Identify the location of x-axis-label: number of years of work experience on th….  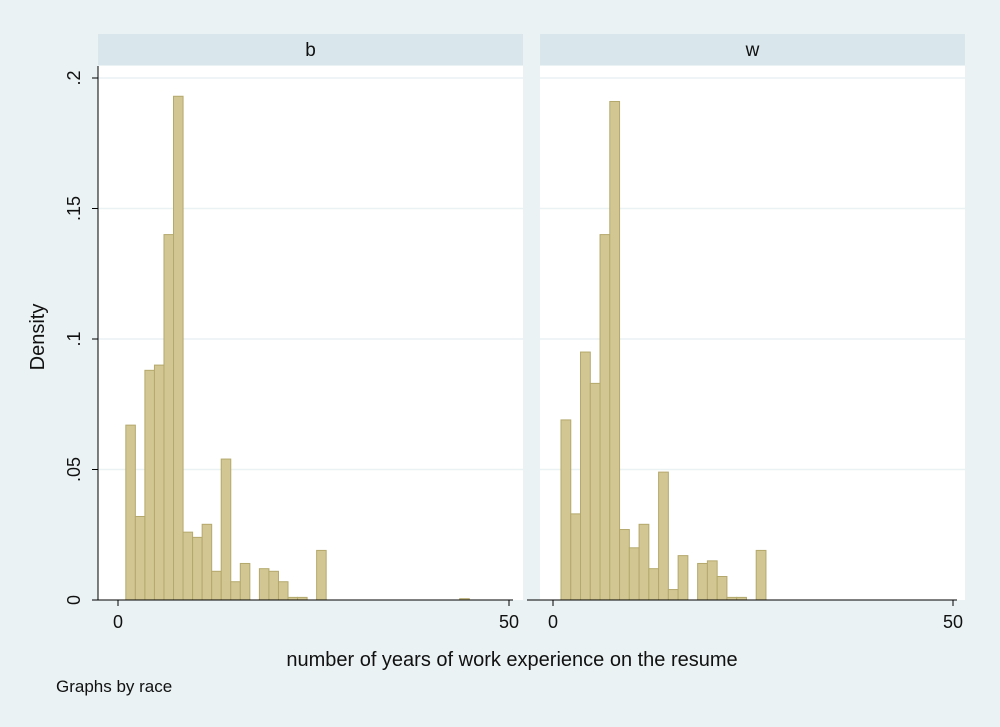
(511, 660).